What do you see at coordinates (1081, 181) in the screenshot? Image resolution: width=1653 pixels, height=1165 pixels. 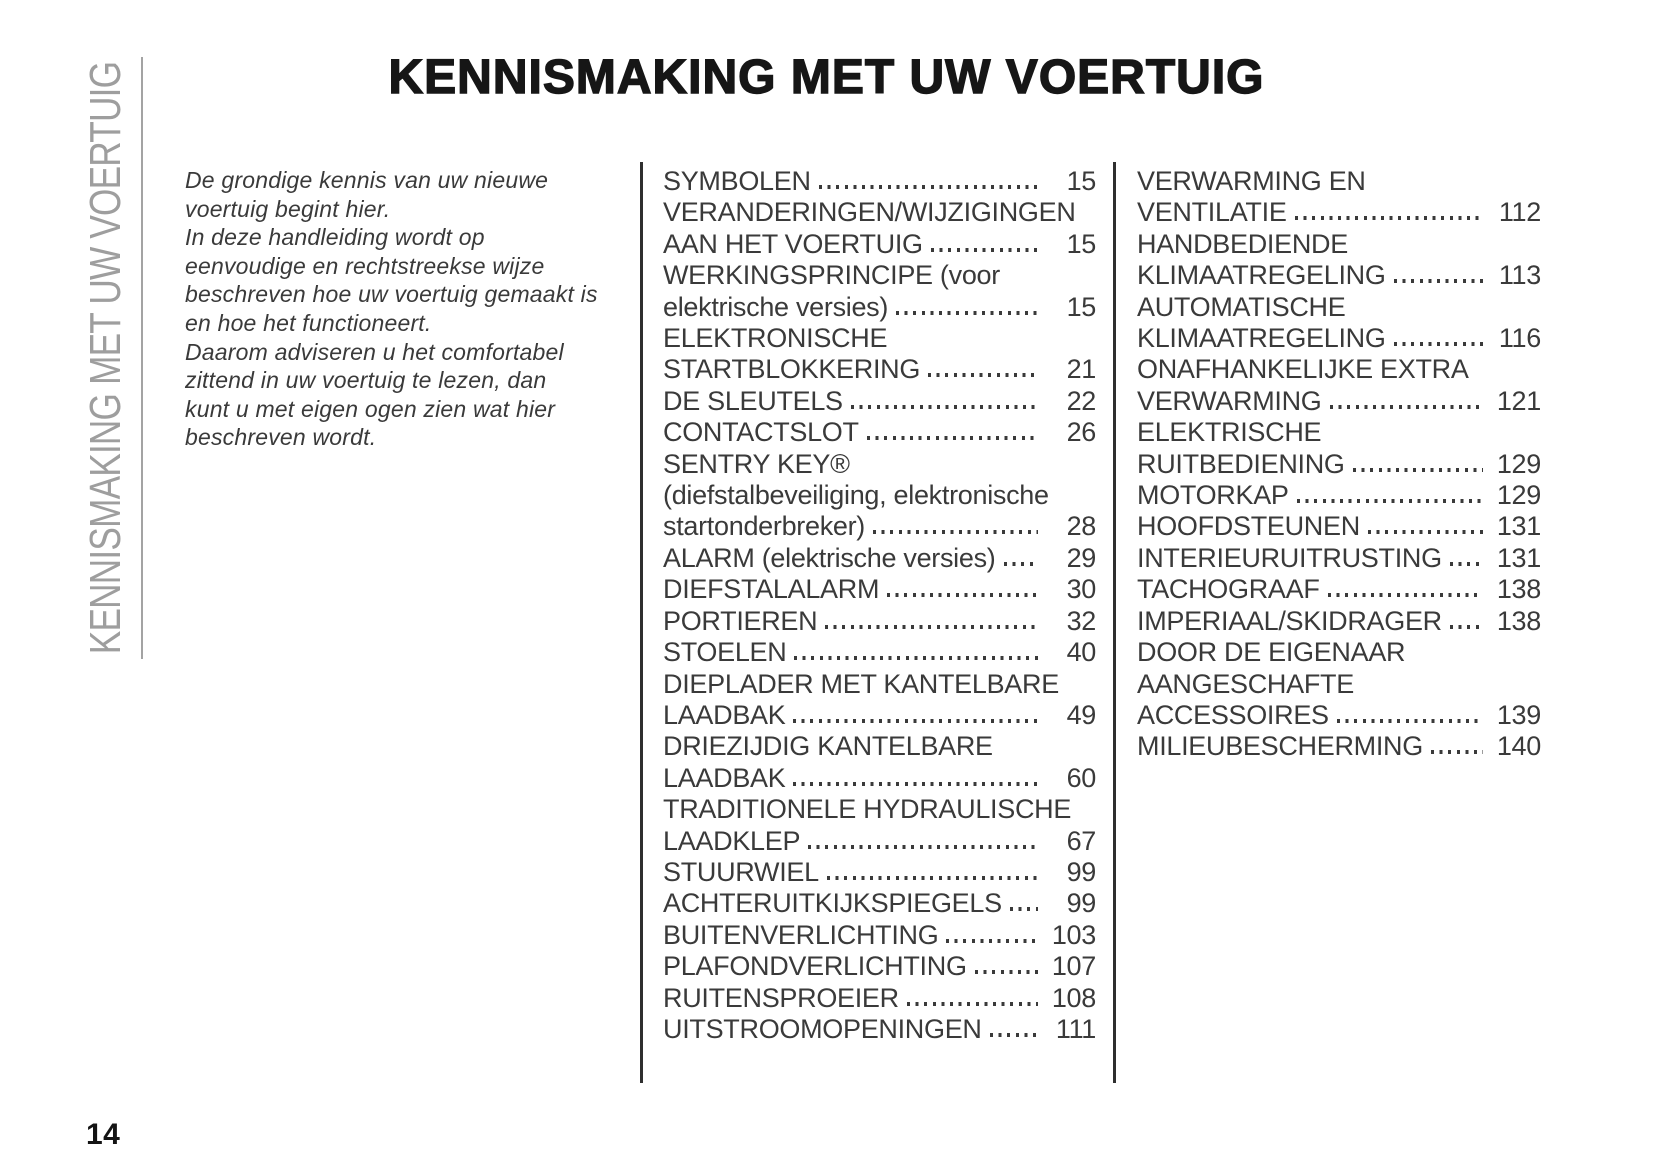 I see `toc-page-ref: 15` at bounding box center [1081, 181].